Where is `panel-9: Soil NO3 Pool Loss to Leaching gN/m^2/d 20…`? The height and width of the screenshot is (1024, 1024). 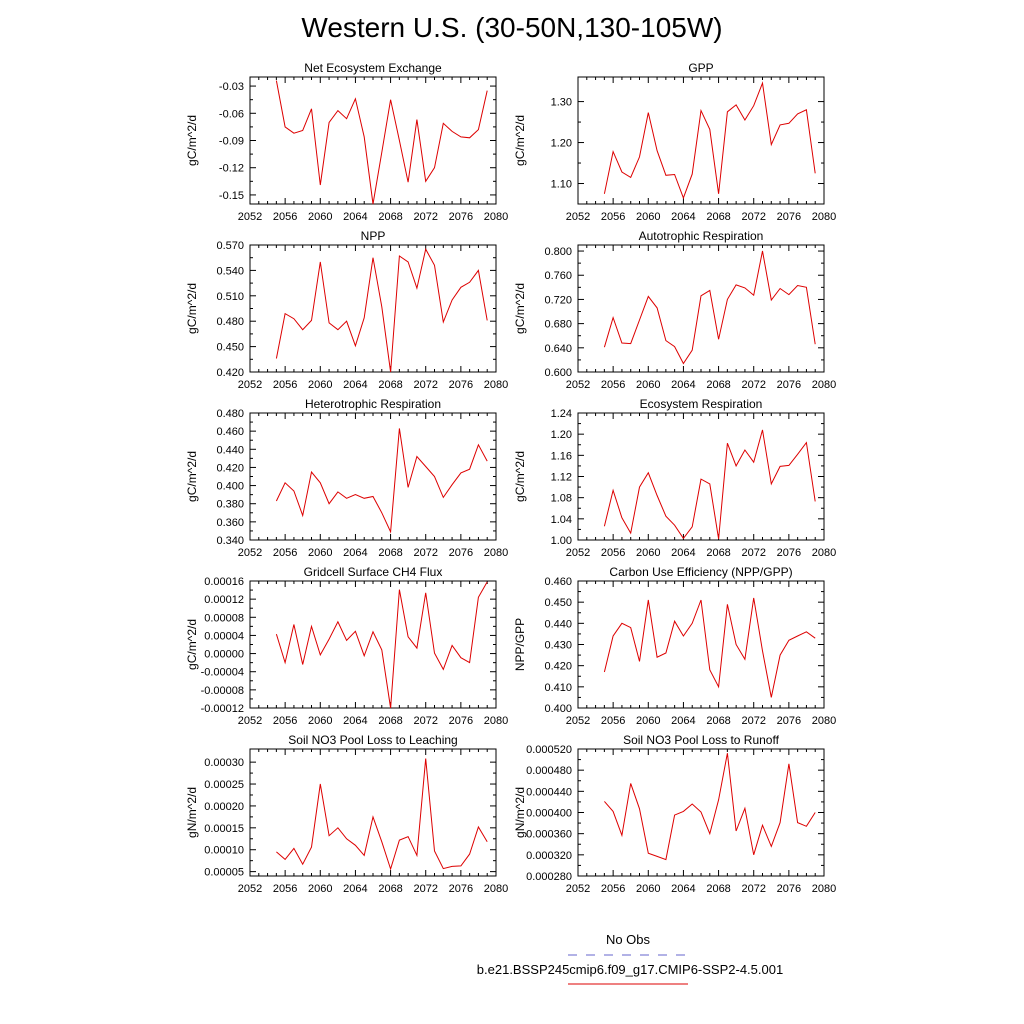
panel-9: Soil NO3 Pool Loss to Leaching gN/m^2/d 20… is located at coordinates (346, 814).